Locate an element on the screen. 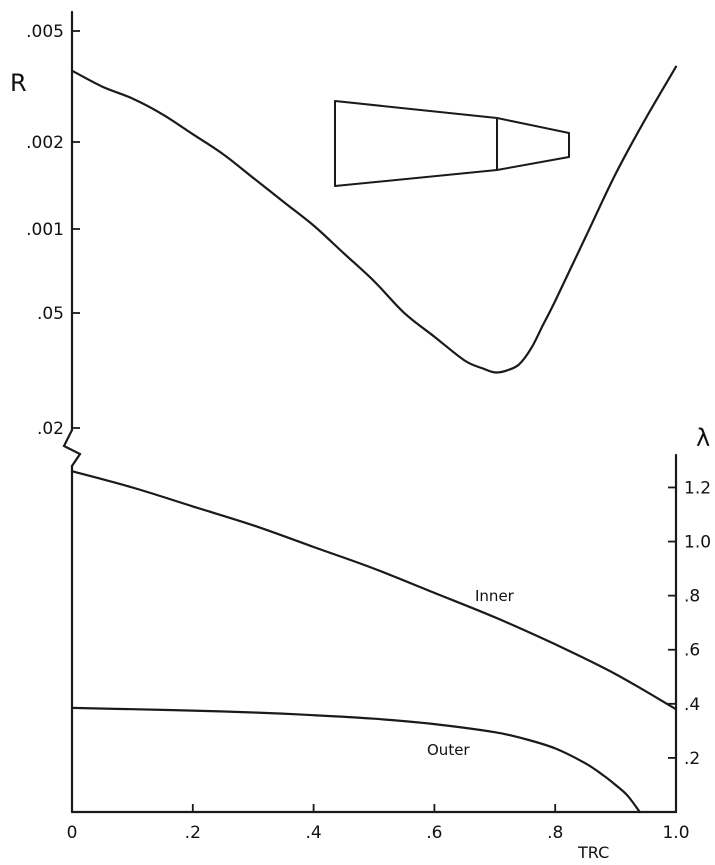  series-line-outer is located at coordinates (355, 760).